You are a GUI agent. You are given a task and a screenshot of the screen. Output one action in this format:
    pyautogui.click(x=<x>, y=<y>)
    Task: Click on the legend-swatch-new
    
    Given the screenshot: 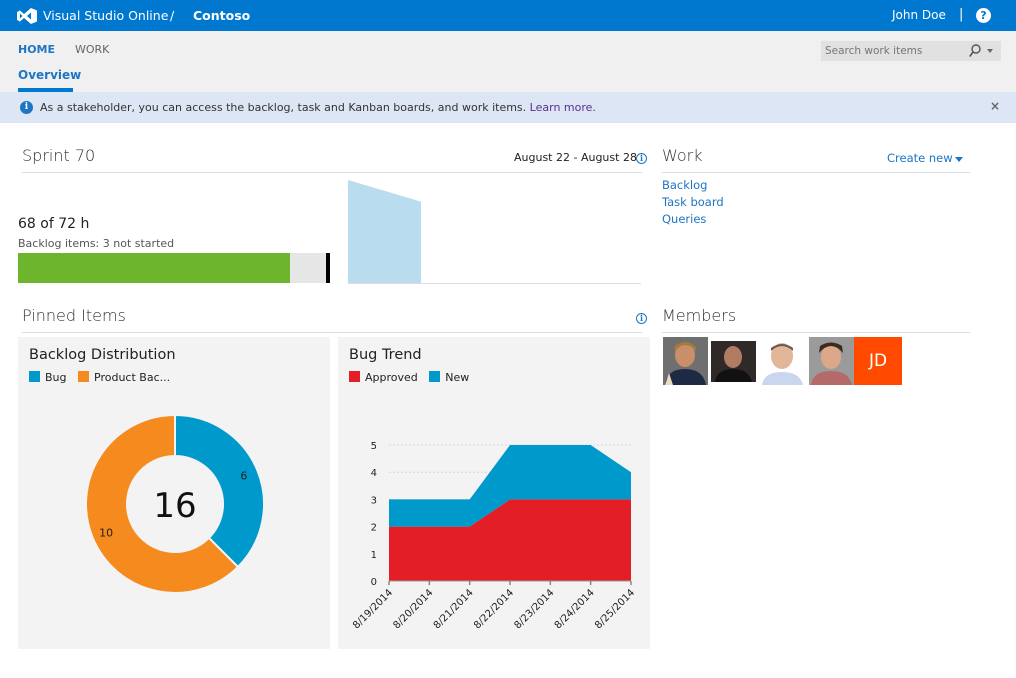 What is the action you would take?
    pyautogui.click(x=435, y=376)
    